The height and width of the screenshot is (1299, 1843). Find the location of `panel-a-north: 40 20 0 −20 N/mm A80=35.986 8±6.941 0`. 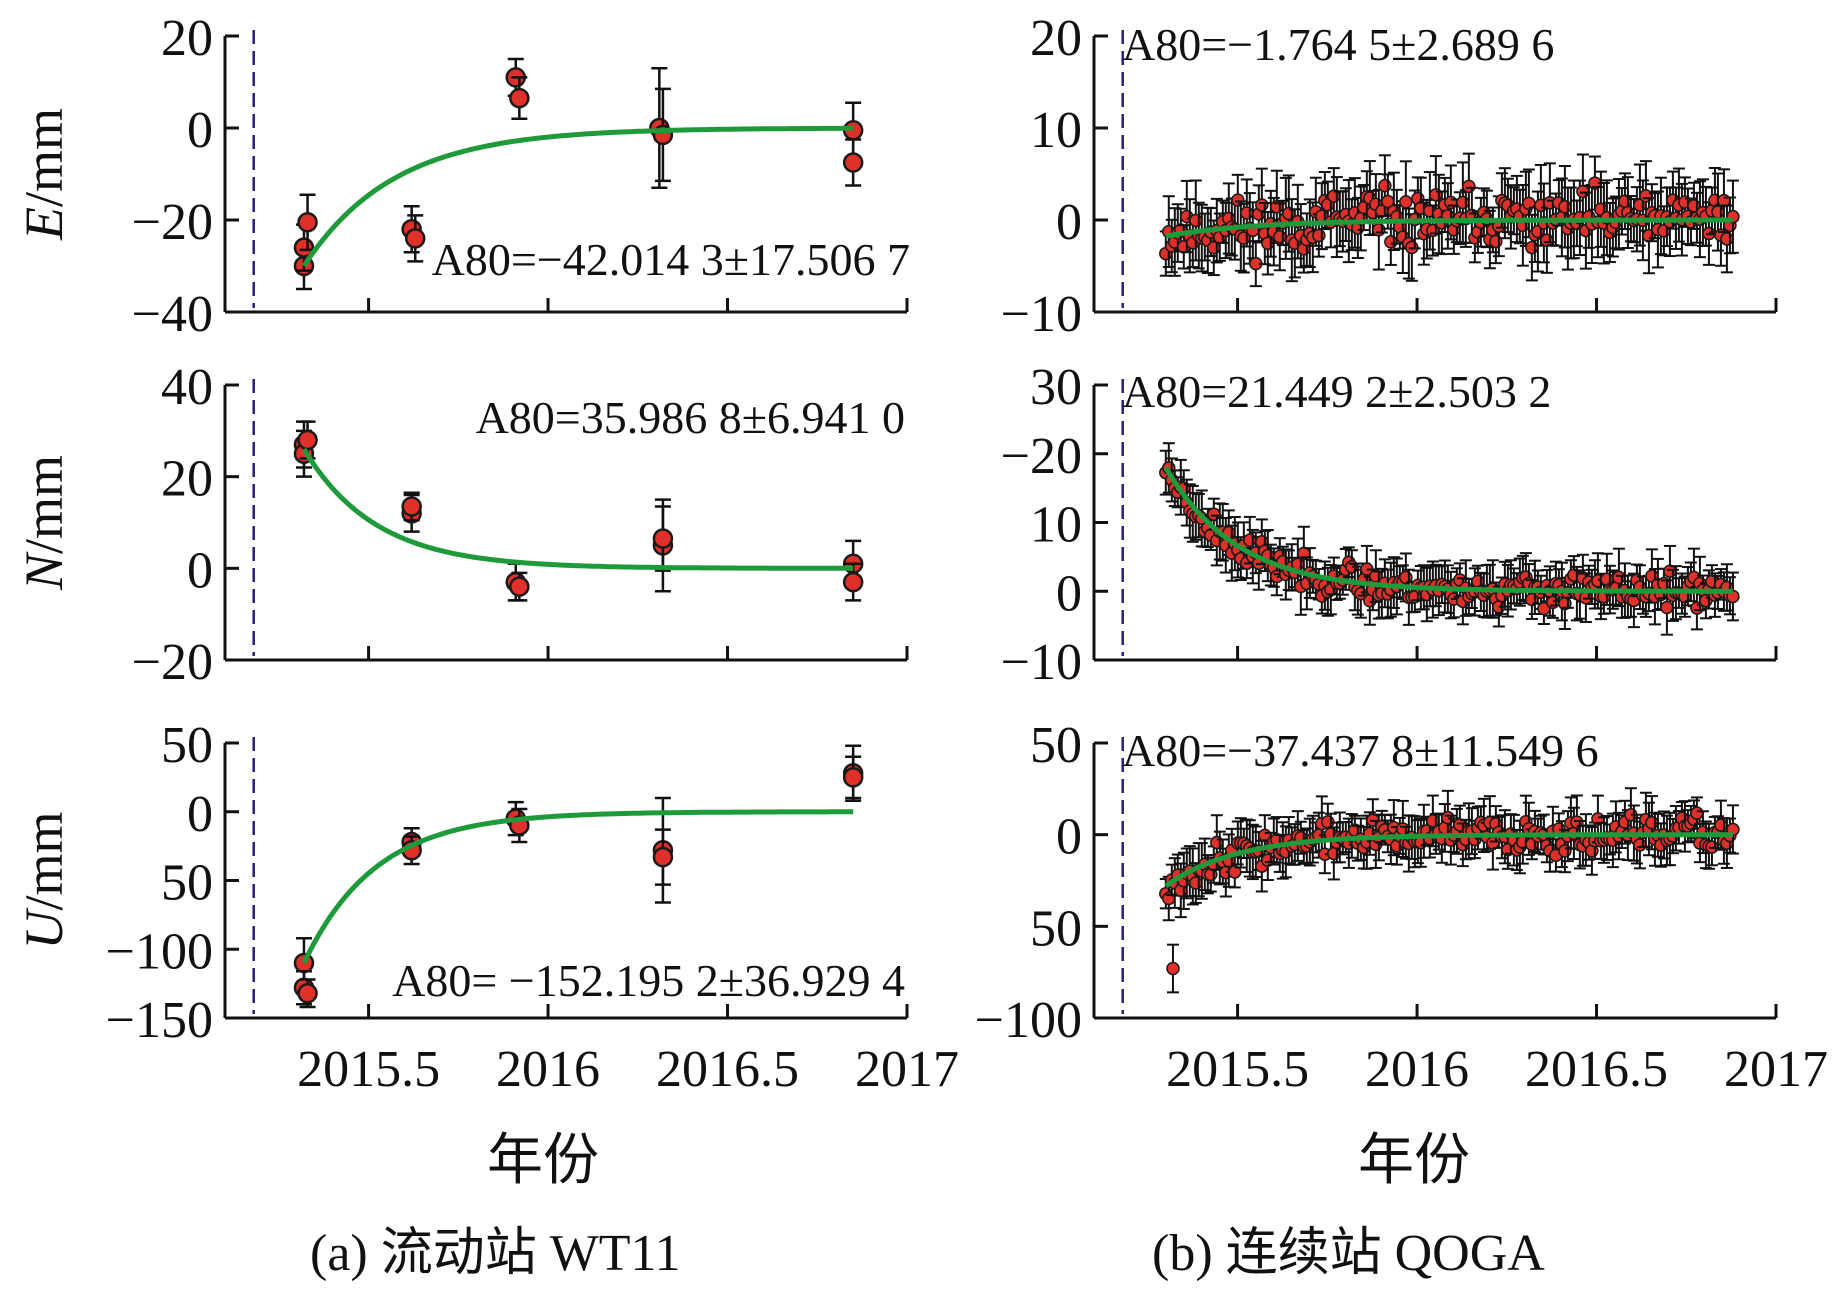

panel-a-north: 40 20 0 −20 N/mm A80=35.986 8±6.941 0 is located at coordinates (461, 525).